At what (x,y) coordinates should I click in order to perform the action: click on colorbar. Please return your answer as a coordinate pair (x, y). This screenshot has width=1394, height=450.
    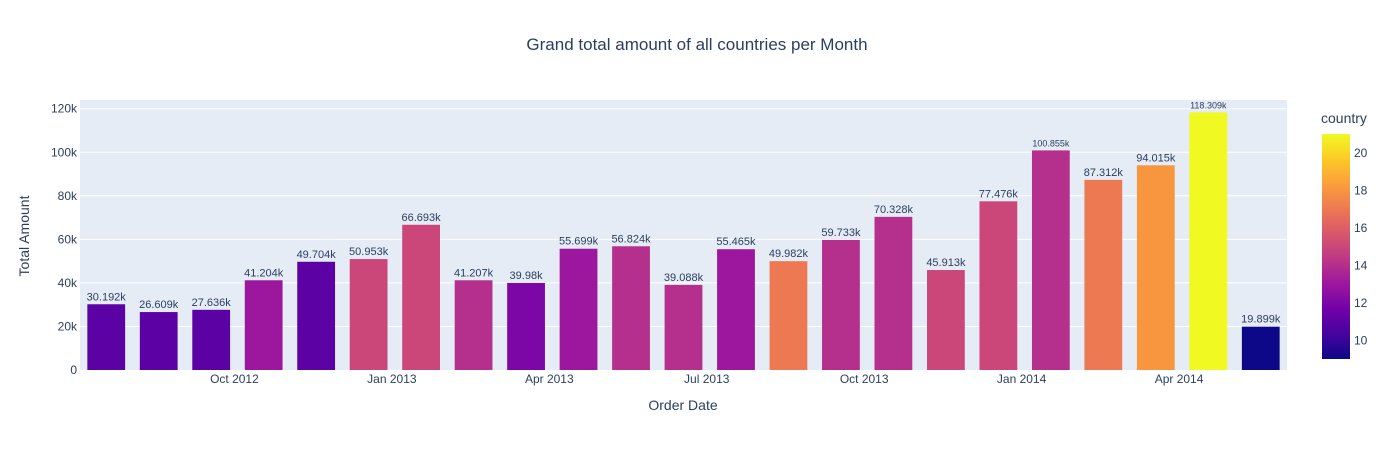
    Looking at the image, I should click on (1336, 246).